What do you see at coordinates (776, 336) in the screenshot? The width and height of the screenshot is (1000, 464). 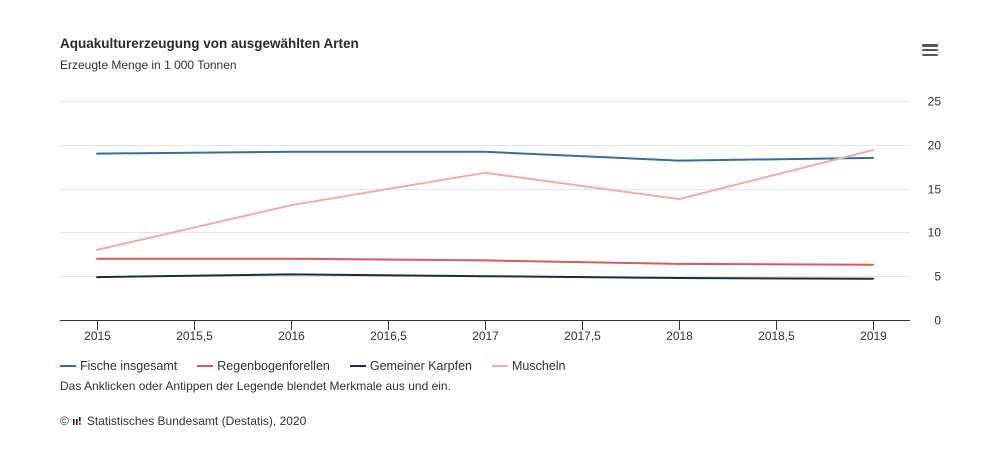 I see `x-tick-label: 2018,5` at bounding box center [776, 336].